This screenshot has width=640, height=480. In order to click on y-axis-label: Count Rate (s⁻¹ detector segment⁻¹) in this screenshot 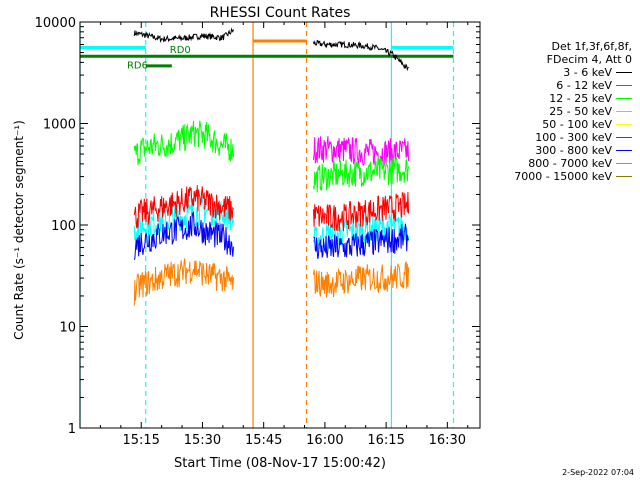, I will do `click(19, 230)`.